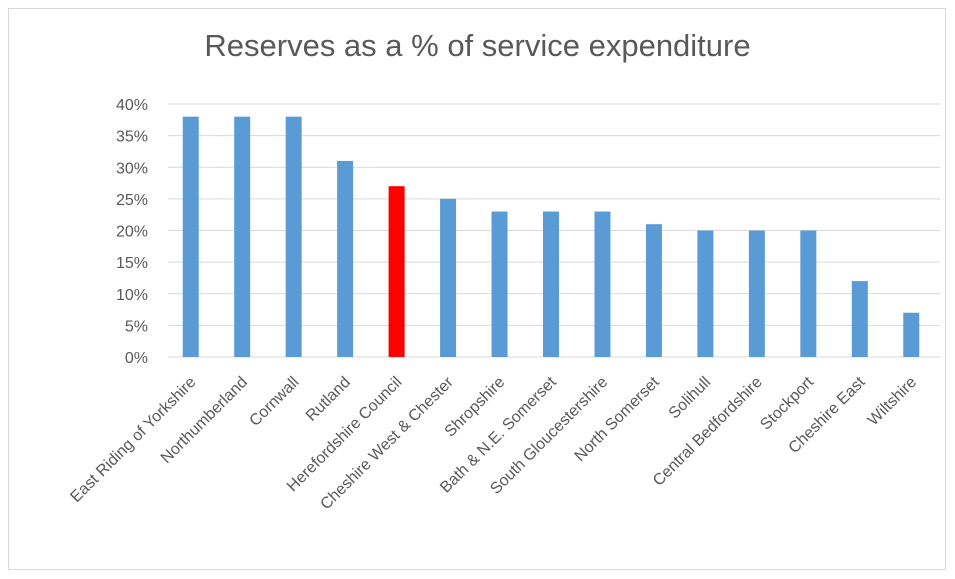 This screenshot has height=579, width=955. Describe the element at coordinates (551, 284) in the screenshot. I see `bar-bath-n-e-somerset` at that location.